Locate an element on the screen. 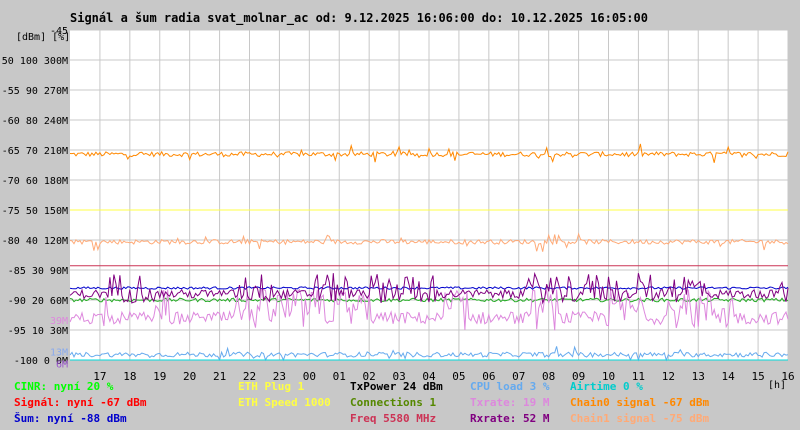 This screenshot has width=800, height=430. x-unit-label: [h] is located at coordinates (777, 385).